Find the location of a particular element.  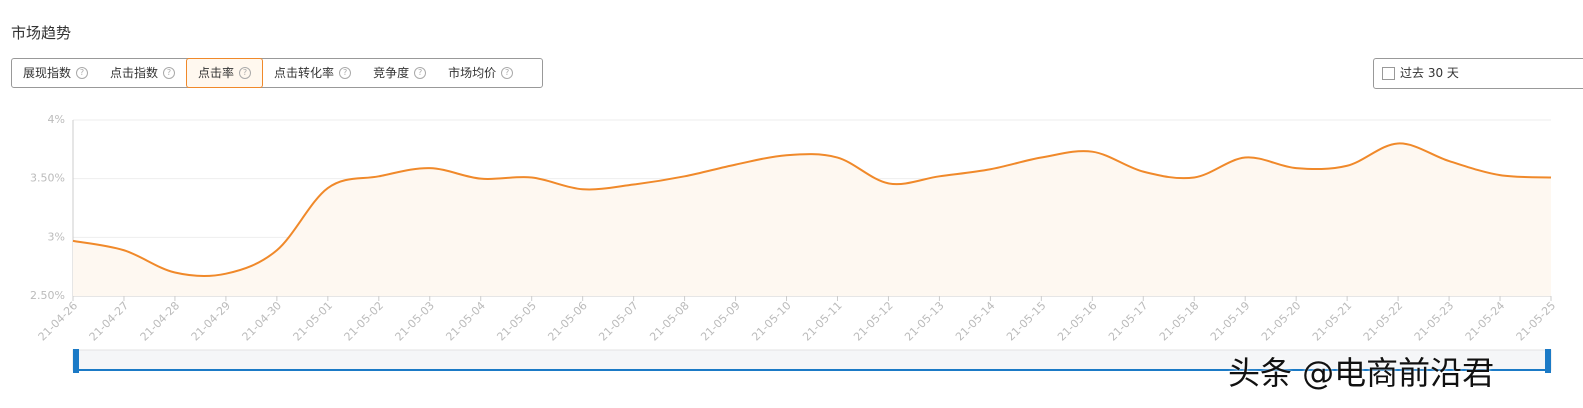

x-tick-label: 21-05-02 is located at coordinates (364, 321).